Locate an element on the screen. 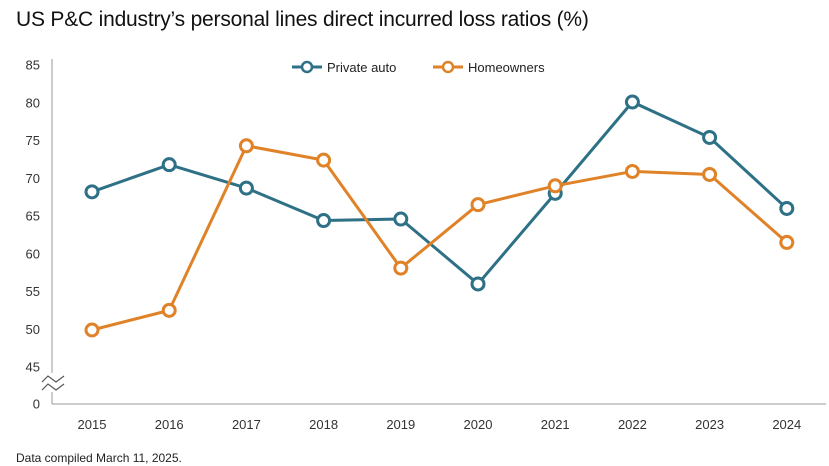 The height and width of the screenshot is (466, 829). y-tick-label: 75 is located at coordinates (33, 140).